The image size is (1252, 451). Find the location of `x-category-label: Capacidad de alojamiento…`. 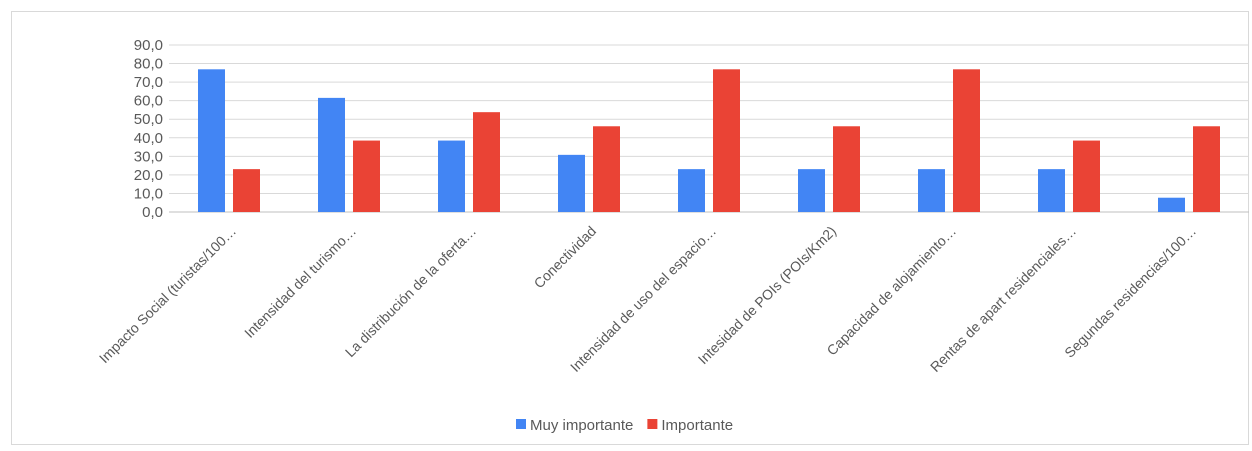

x-category-label: Capacidad de alojamiento… is located at coordinates (891, 291).